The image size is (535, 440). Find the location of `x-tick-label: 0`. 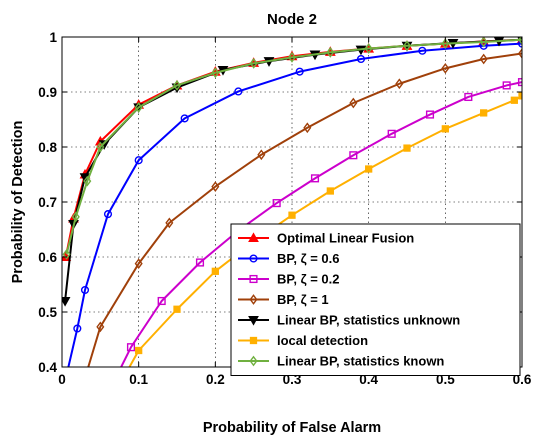

x-tick-label: 0 is located at coordinates (62, 379).